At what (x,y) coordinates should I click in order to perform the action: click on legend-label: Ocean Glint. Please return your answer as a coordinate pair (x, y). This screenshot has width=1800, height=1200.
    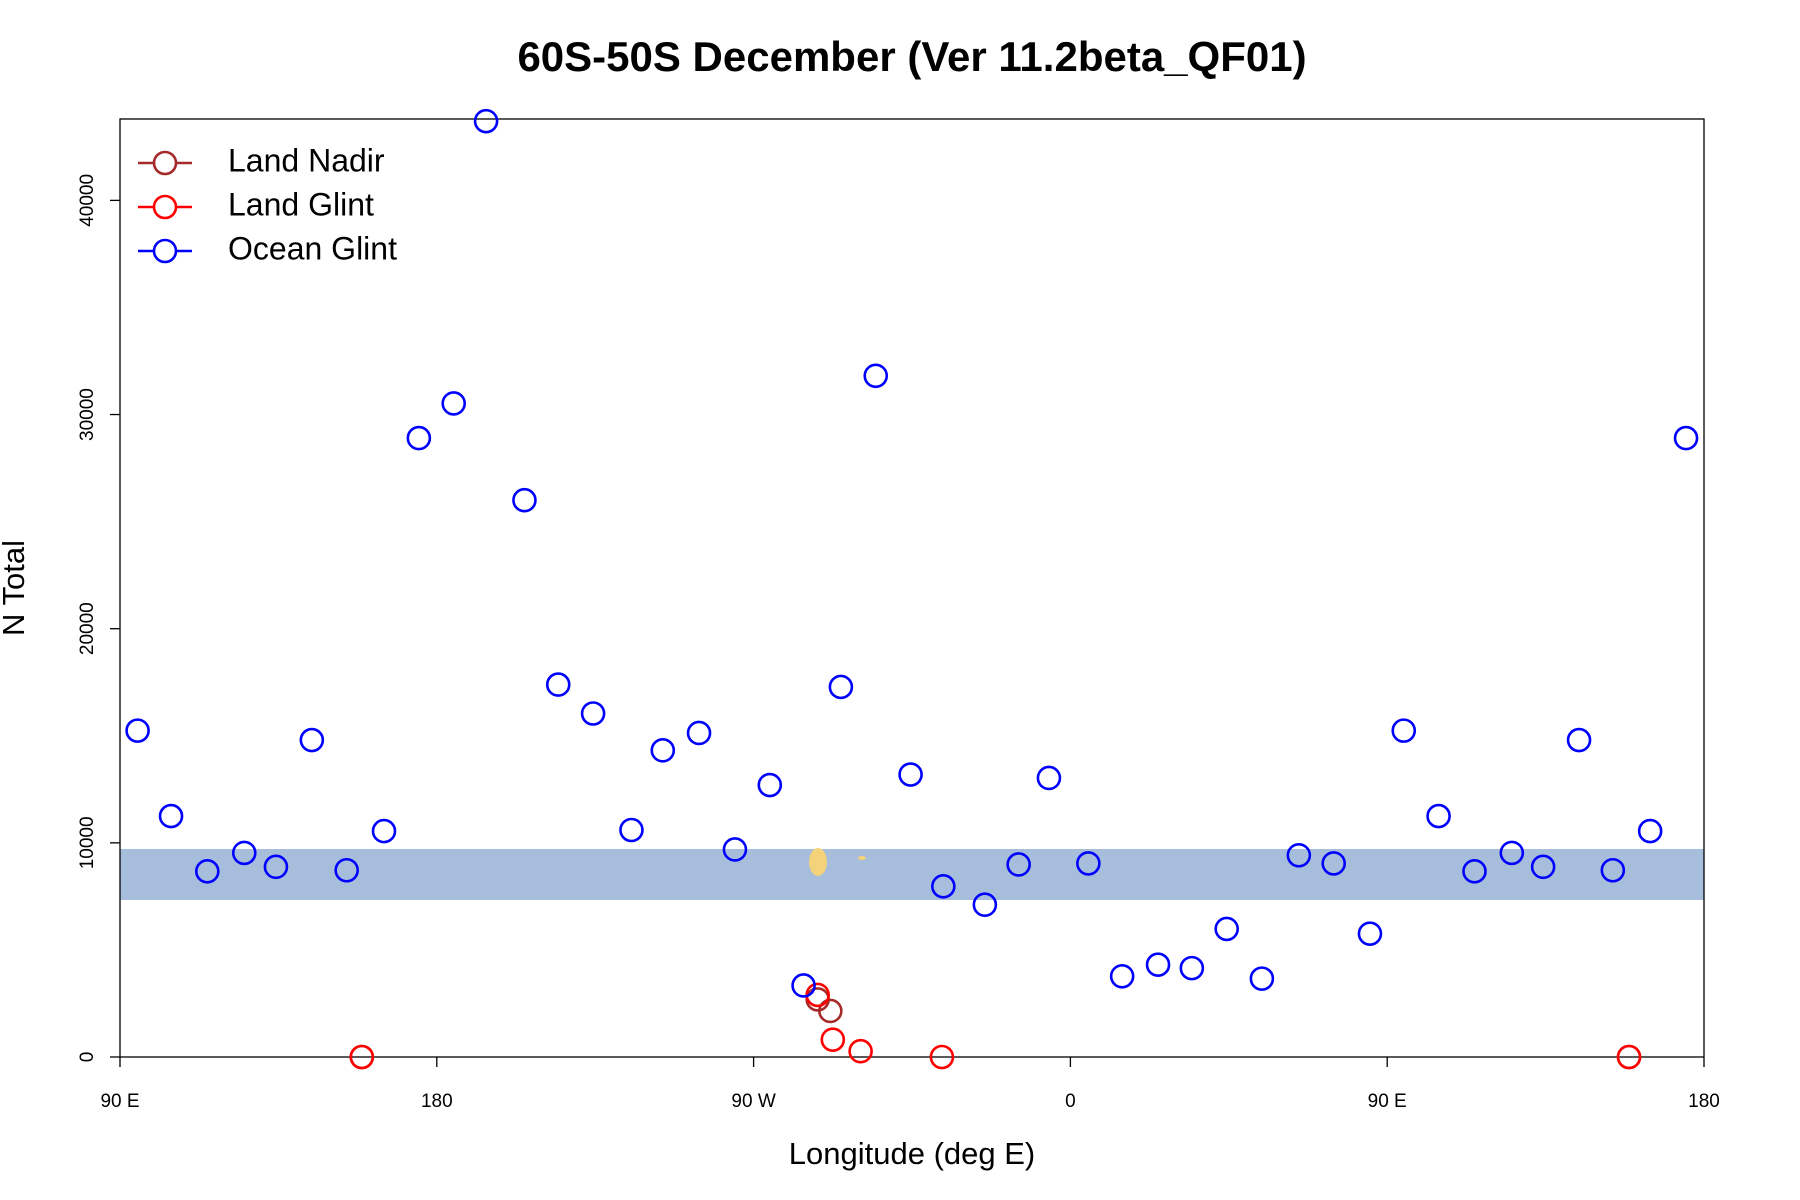
    Looking at the image, I should click on (312, 248).